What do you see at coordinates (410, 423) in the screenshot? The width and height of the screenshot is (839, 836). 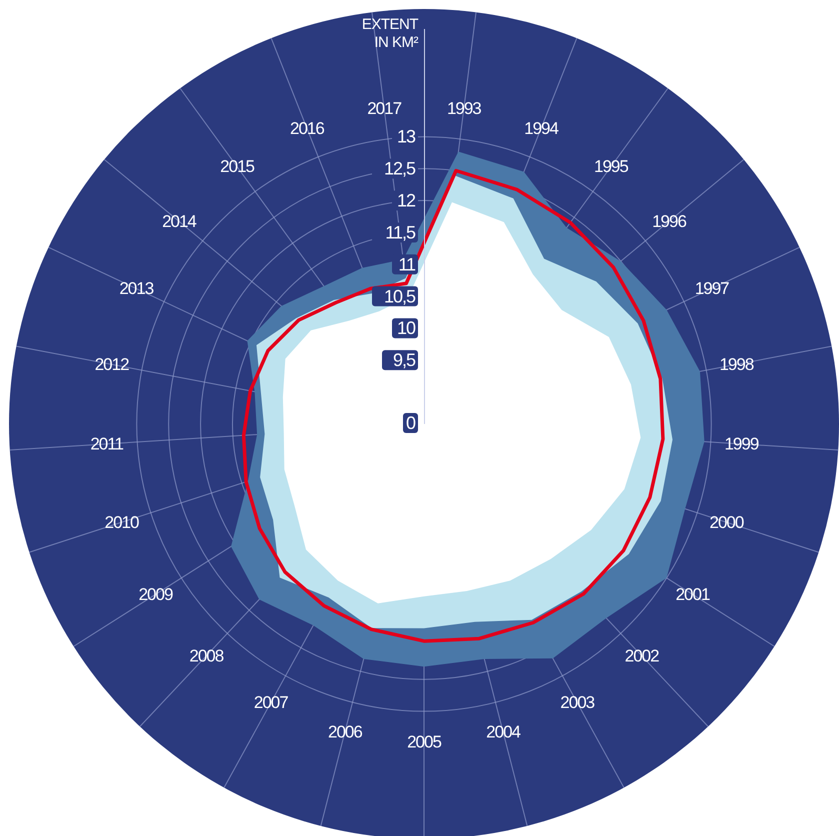 I see `text: 0` at bounding box center [410, 423].